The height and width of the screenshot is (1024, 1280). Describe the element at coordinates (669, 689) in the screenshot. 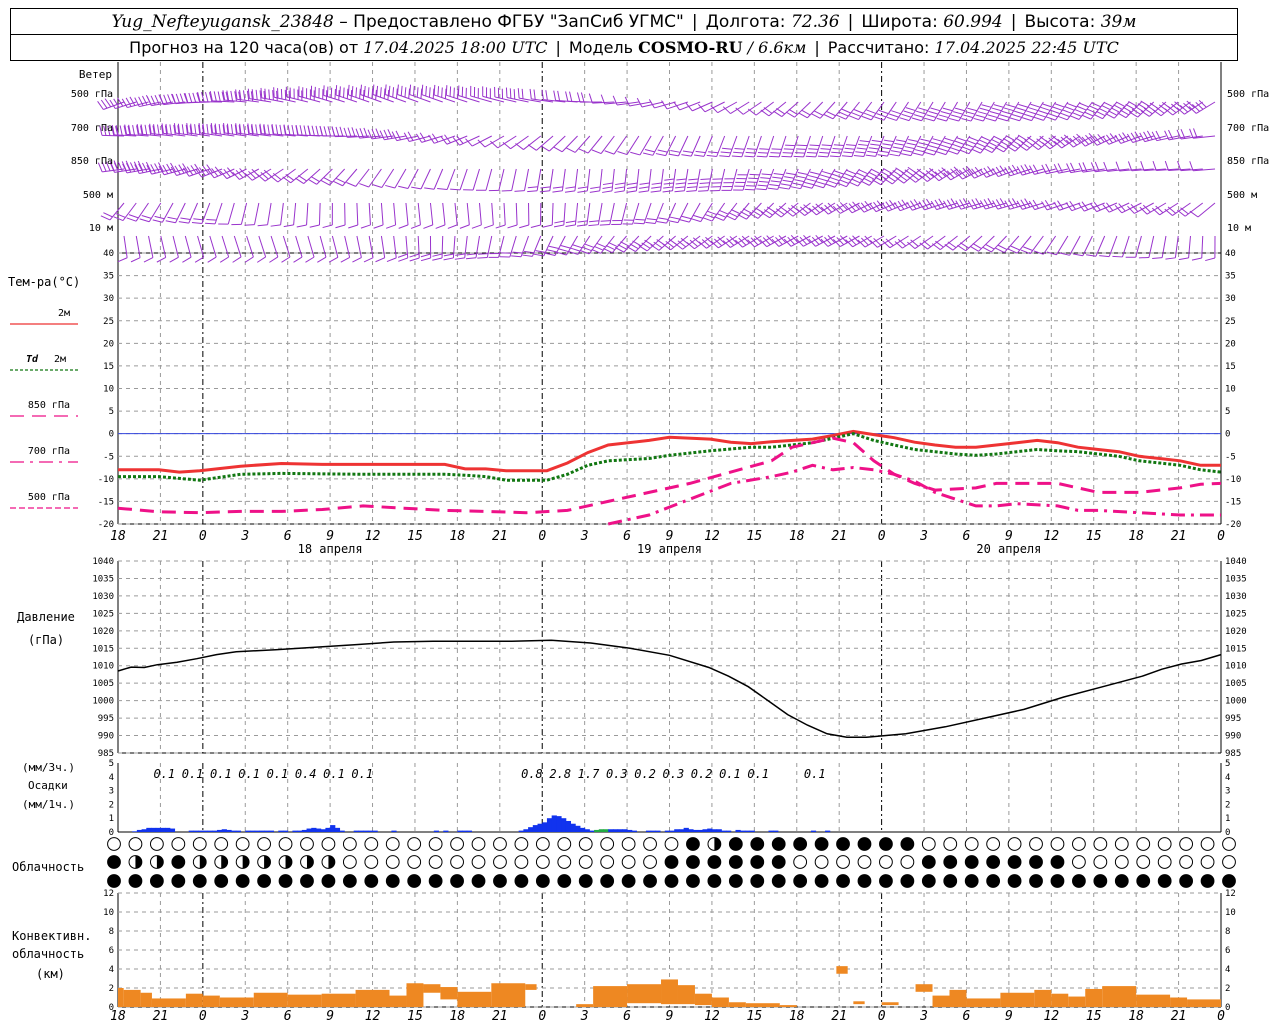

I see `pressure-line` at that location.